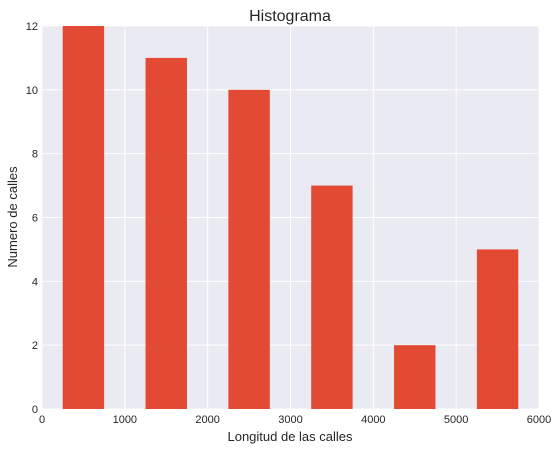 Image resolution: width=558 pixels, height=450 pixels. I want to click on y-tick-label: 12, so click(32, 27).